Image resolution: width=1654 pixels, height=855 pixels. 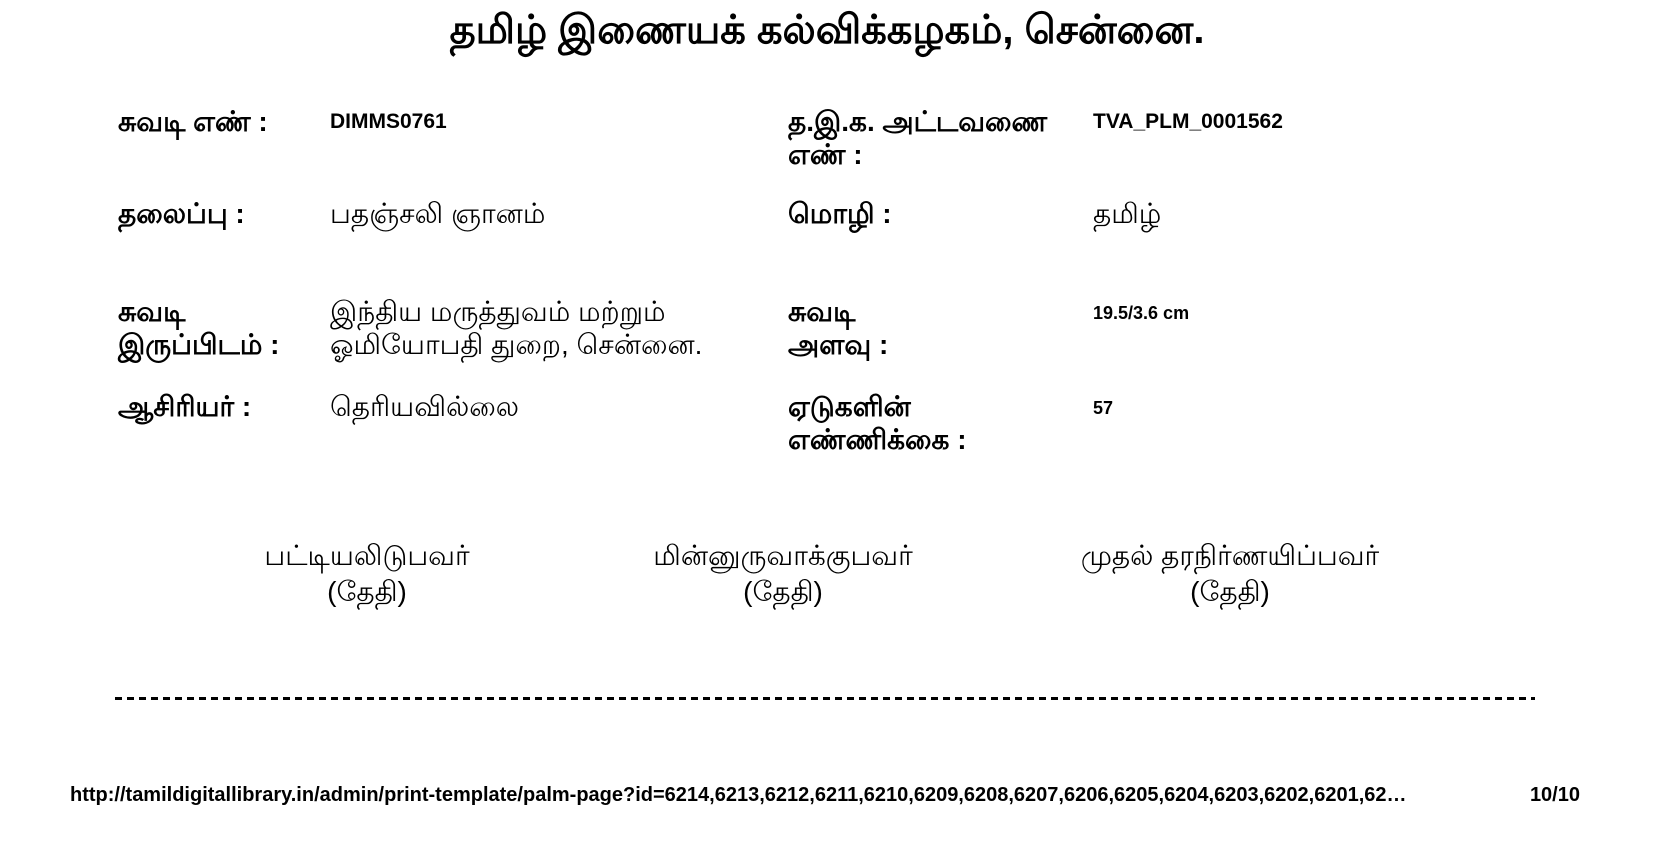 I want to click on field-label-catalogue-number: த.இ.க. அட்டவணை எண் :, so click(x=918, y=138).